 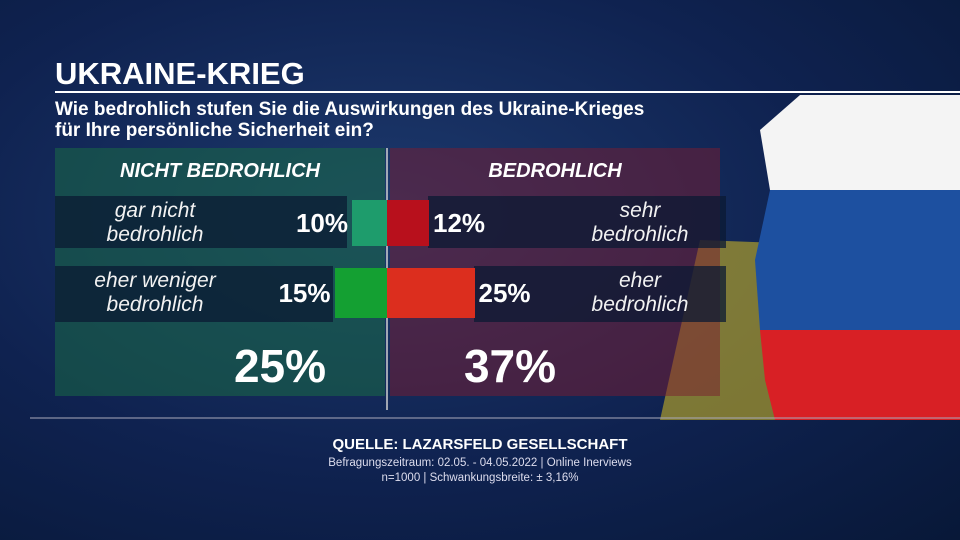 What do you see at coordinates (155, 292) in the screenshot?
I see `category-label: eher weniger bedrohlich` at bounding box center [155, 292].